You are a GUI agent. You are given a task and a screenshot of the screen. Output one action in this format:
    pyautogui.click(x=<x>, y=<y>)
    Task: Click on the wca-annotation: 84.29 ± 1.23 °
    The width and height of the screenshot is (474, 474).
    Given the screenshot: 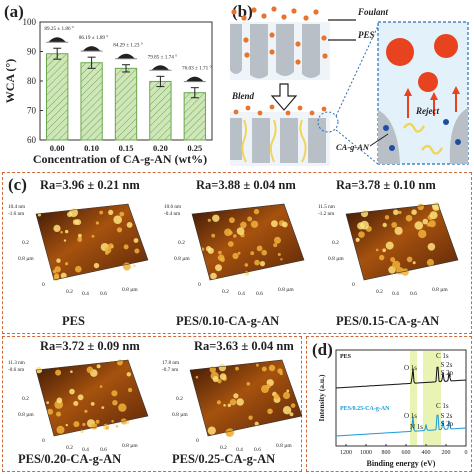 What is the action you would take?
    pyautogui.click(x=128, y=45)
    